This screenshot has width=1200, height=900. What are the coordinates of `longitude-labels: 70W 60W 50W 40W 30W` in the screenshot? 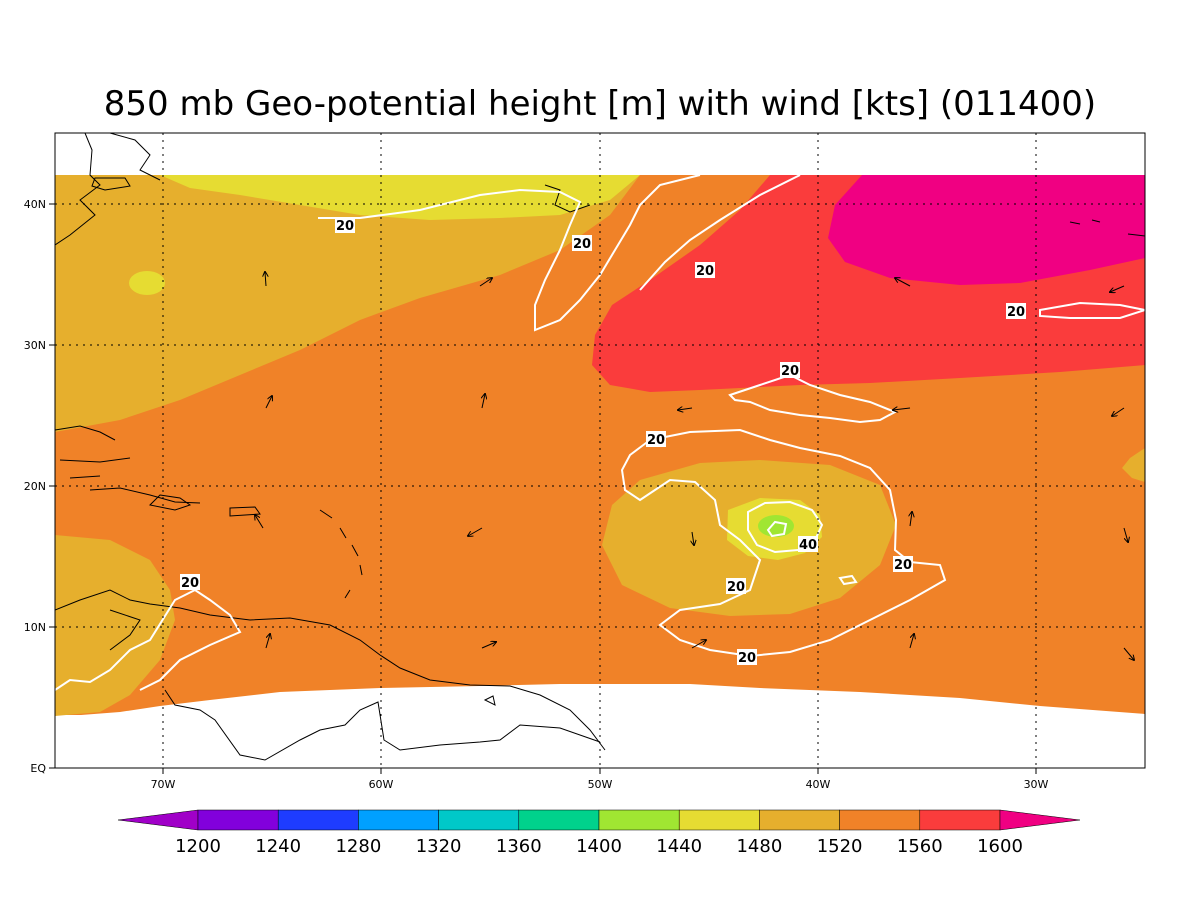 It's located at (600, 784).